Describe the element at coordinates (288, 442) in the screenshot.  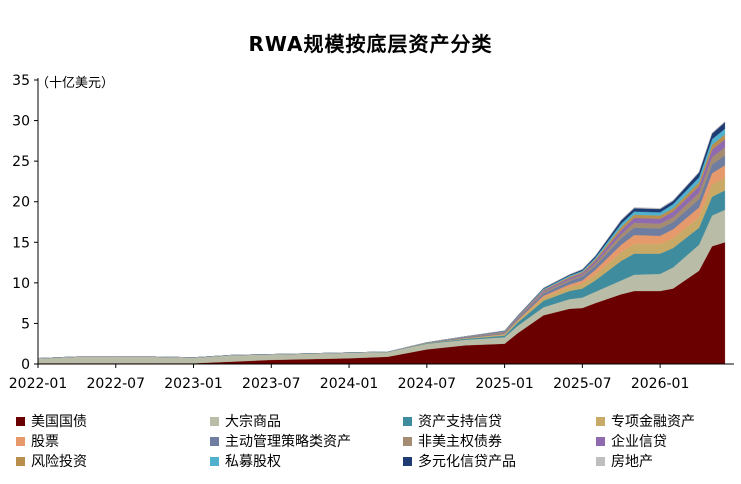
I see `legend-label: 主动管理策略类资产` at that location.